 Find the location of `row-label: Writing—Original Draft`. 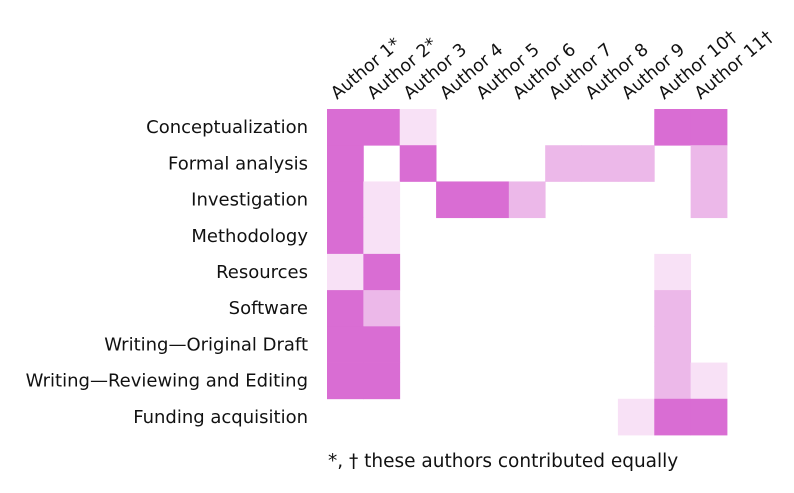

row-label: Writing—Original Draft is located at coordinates (206, 344).